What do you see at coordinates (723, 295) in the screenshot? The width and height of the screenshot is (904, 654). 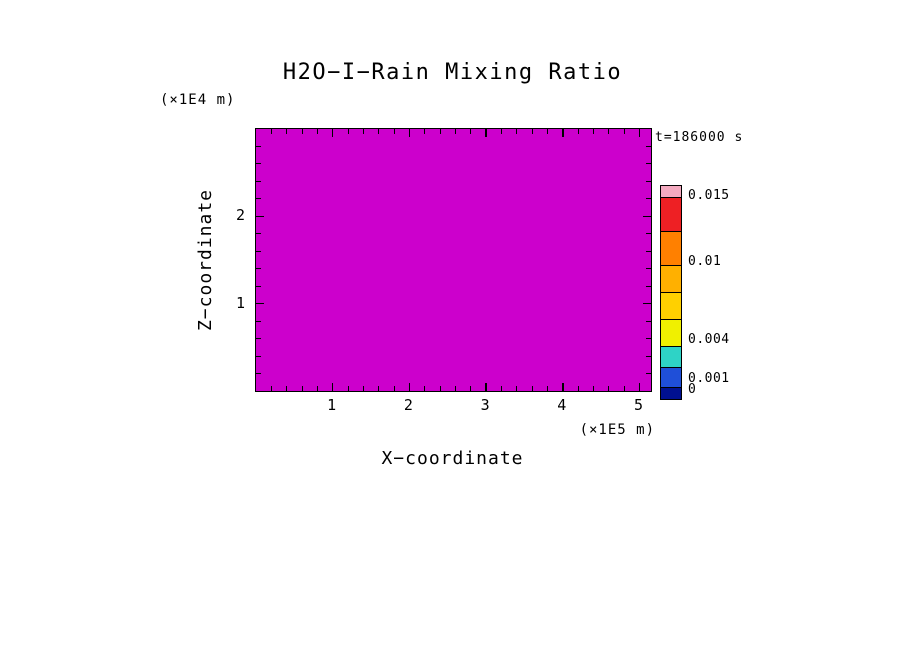 I see `colorbar-labels: 0.015 0.01 0.004 0.001 0` at bounding box center [723, 295].